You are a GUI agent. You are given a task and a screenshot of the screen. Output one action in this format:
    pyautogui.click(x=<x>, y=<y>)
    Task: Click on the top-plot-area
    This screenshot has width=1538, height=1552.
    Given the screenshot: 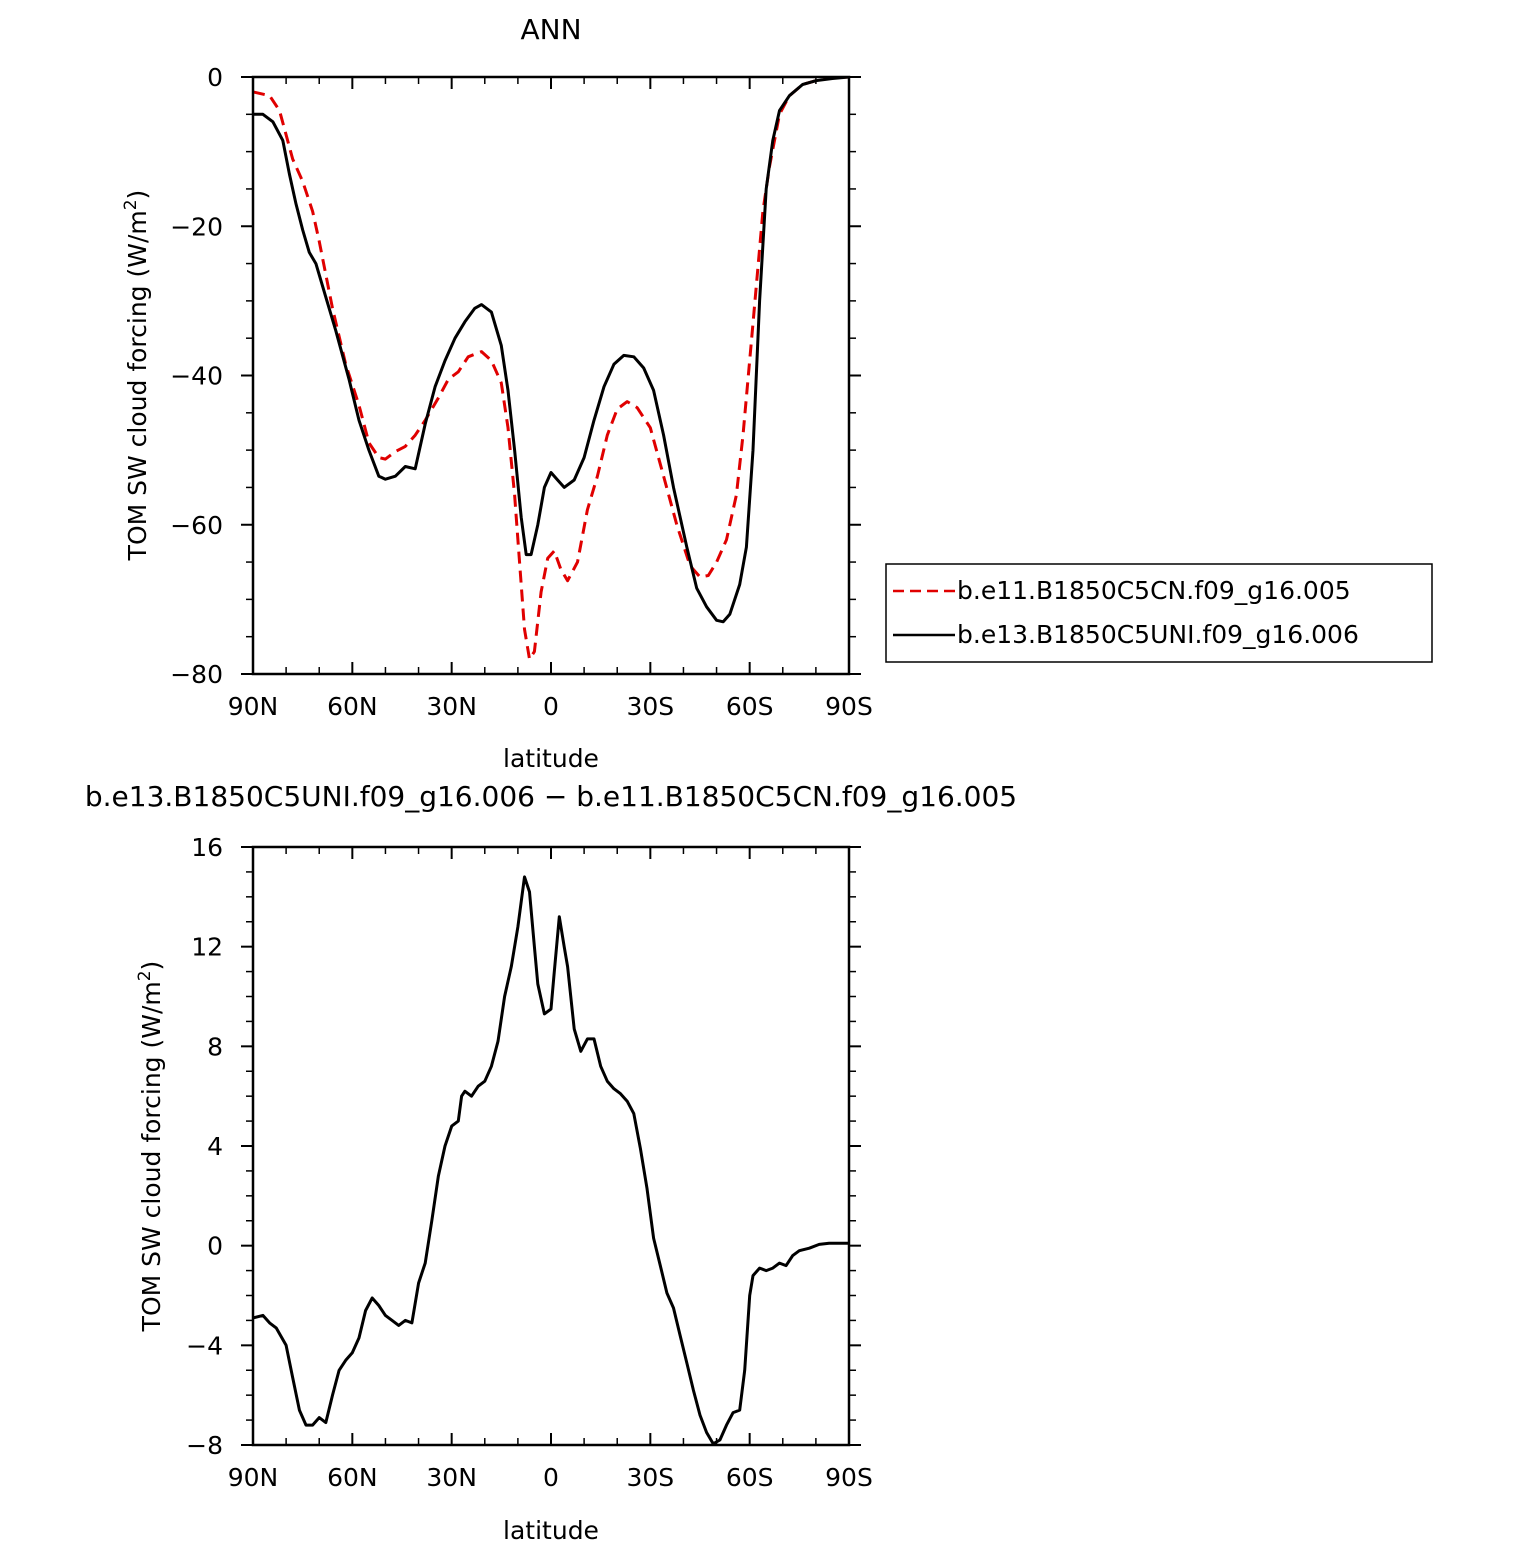 What is the action you would take?
    pyautogui.click(x=551, y=369)
    